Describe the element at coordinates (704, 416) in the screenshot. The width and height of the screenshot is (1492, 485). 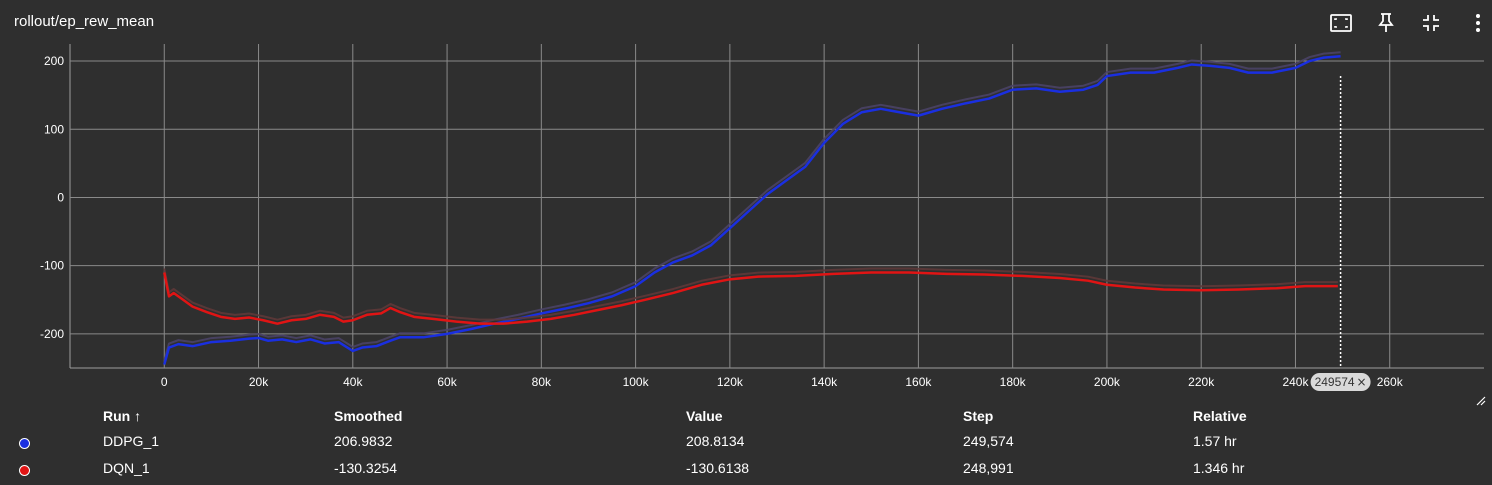
I see `header-value: Value` at that location.